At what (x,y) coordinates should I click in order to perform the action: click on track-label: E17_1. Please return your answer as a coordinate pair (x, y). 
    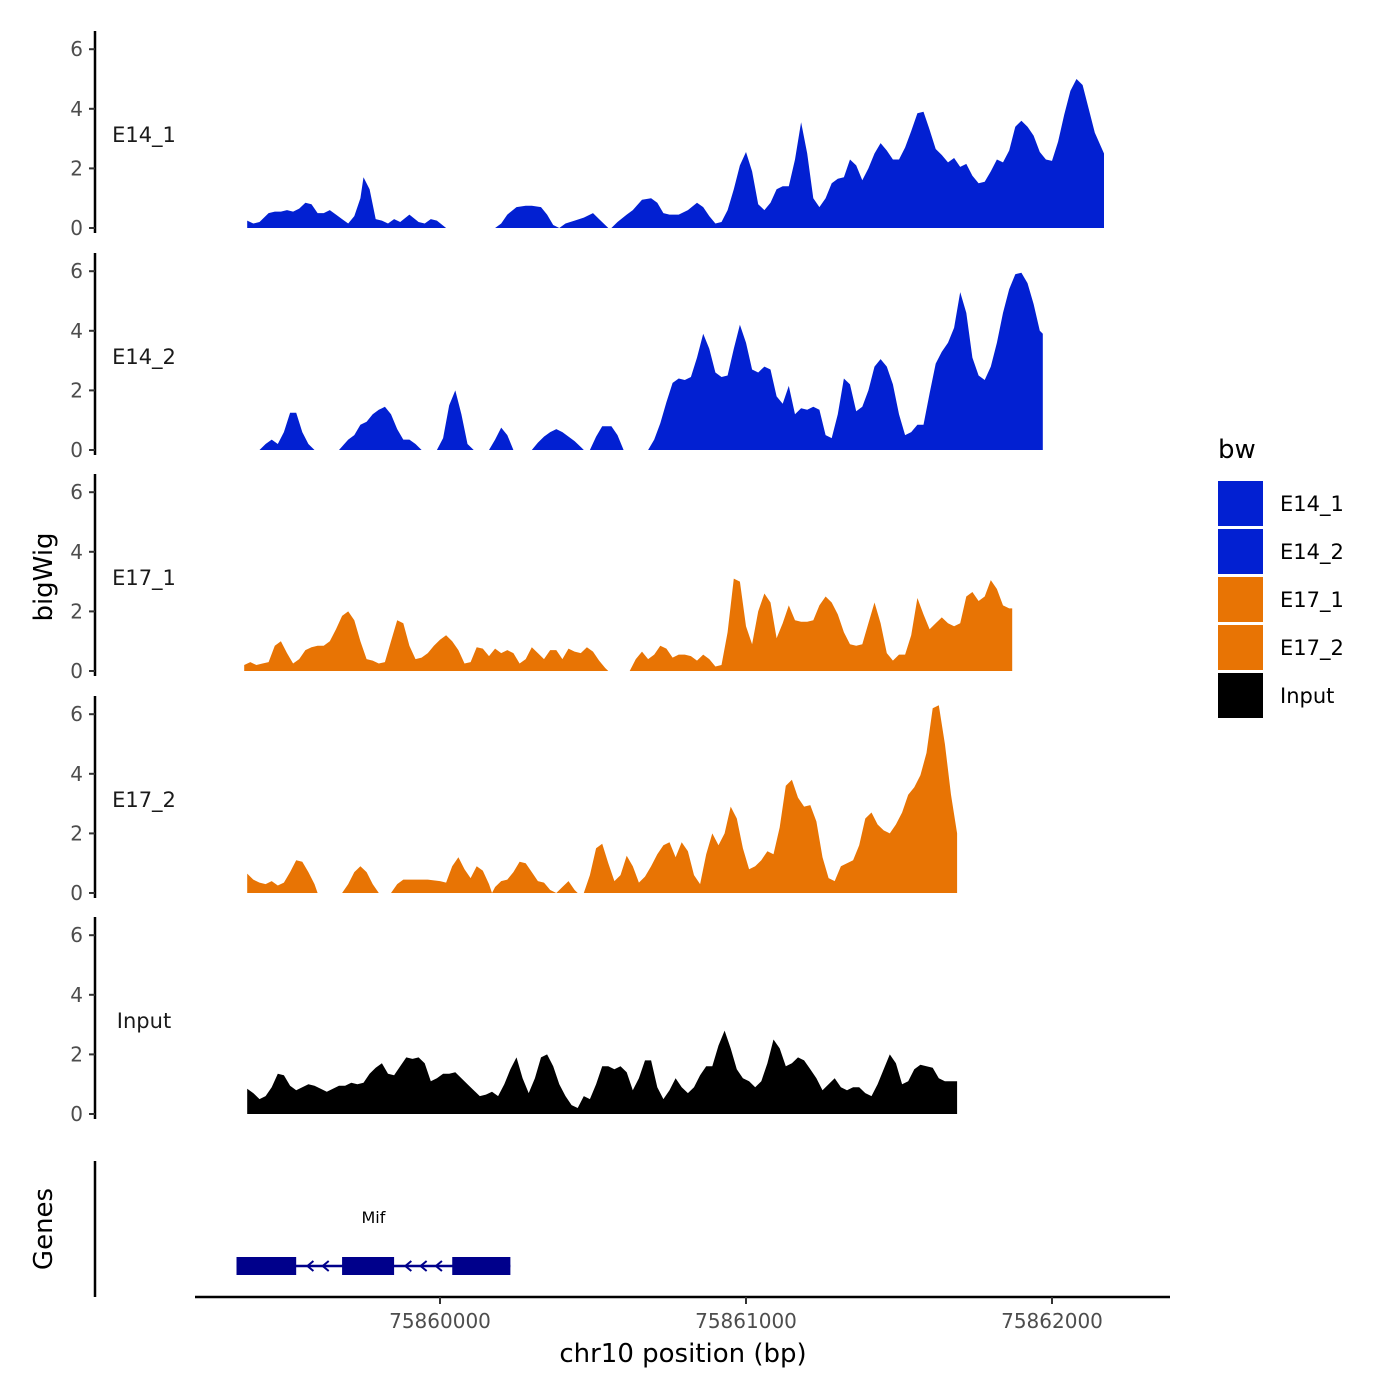
    Looking at the image, I should click on (144, 578).